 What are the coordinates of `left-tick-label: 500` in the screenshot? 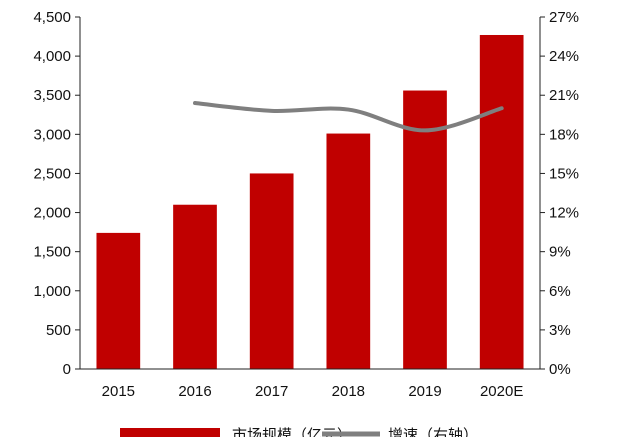 It's located at (58, 330).